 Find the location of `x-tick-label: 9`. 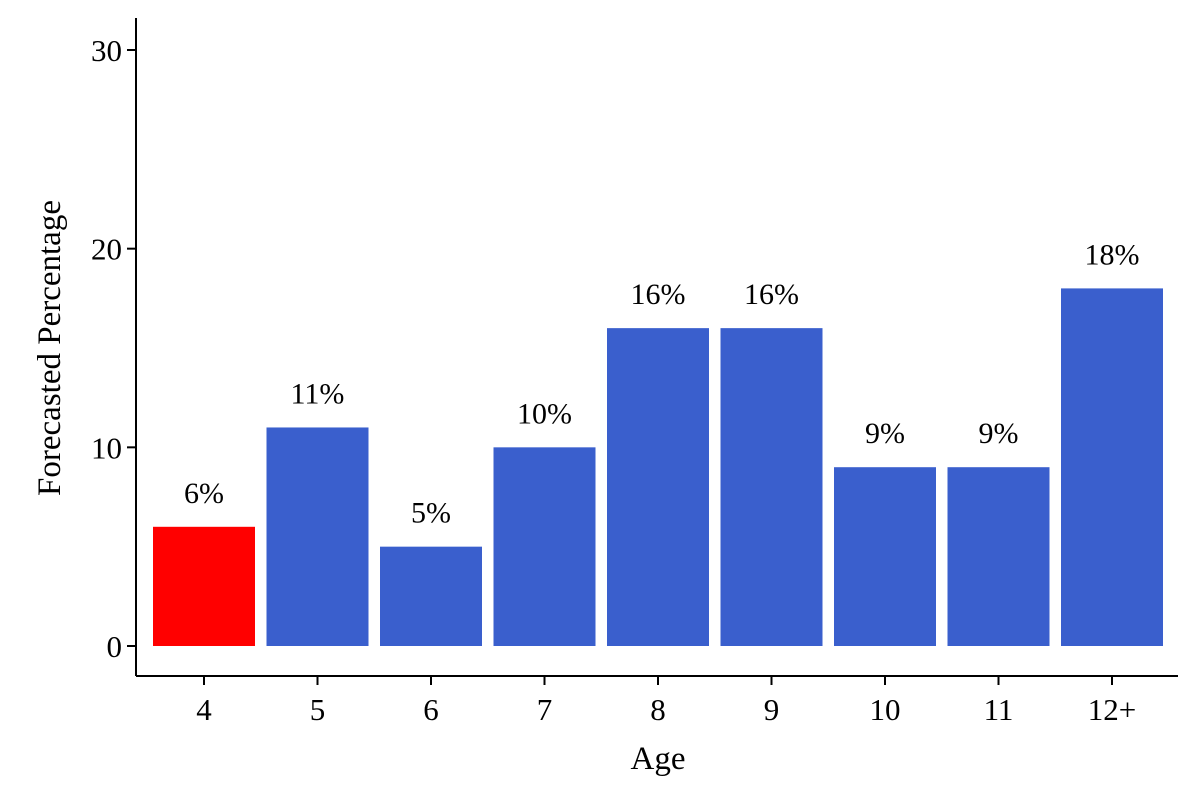

x-tick-label: 9 is located at coordinates (772, 709).